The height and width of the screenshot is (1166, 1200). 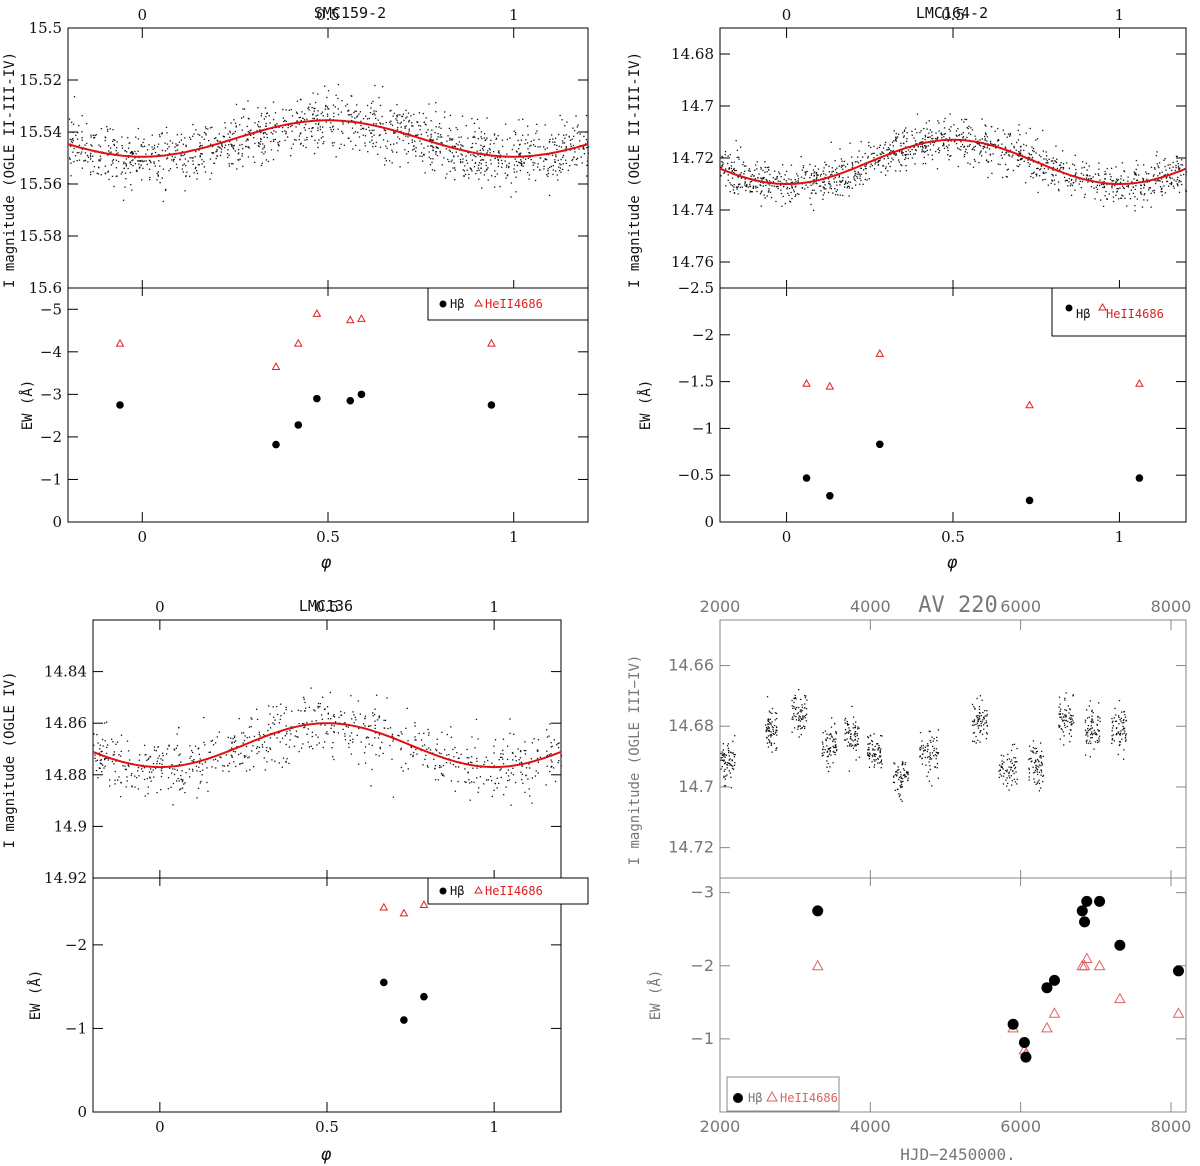 What do you see at coordinates (65, 775) in the screenshot?
I see `y-tick-label: 14.88` at bounding box center [65, 775].